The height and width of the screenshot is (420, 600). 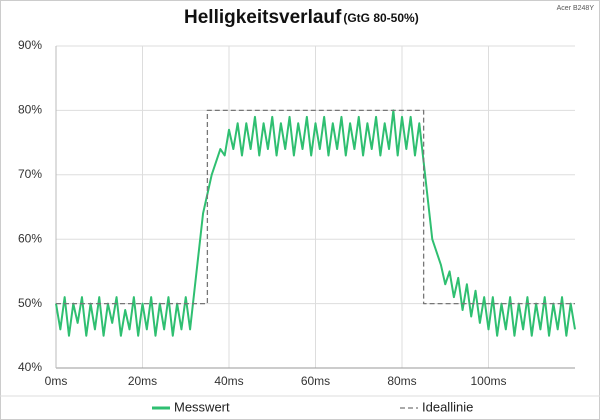 What do you see at coordinates (576, 8) in the screenshot?
I see `corner-label: Acer B248Y` at bounding box center [576, 8].